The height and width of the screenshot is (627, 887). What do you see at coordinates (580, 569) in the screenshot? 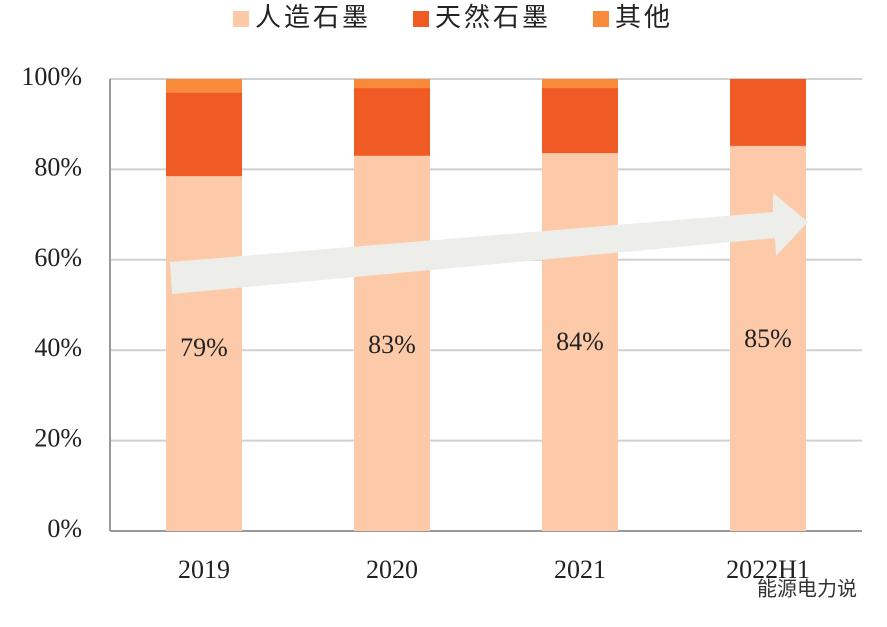
I see `x-tick-label: 2021` at bounding box center [580, 569].